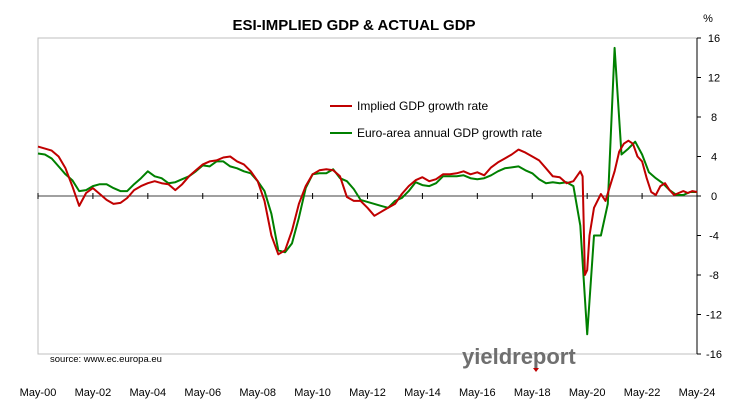 Image resolution: width=730 pixels, height=400 pixels. Describe the element at coordinates (367, 393) in the screenshot. I see `x-tick-label: May-12` at that location.